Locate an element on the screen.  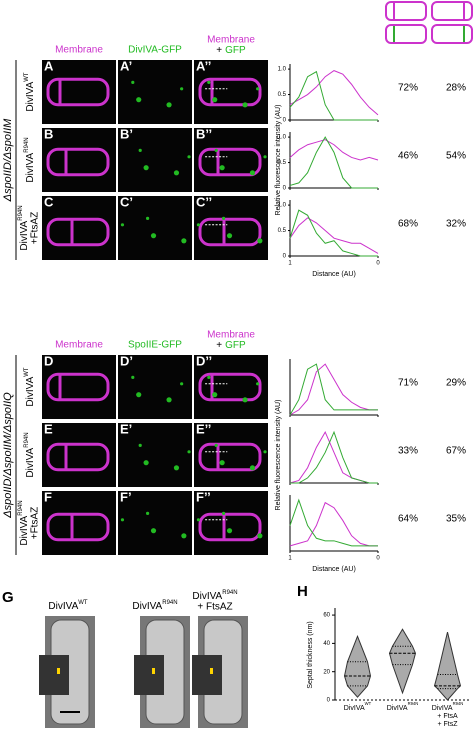
panel-letter: E’’ is located at coordinates (203, 428).